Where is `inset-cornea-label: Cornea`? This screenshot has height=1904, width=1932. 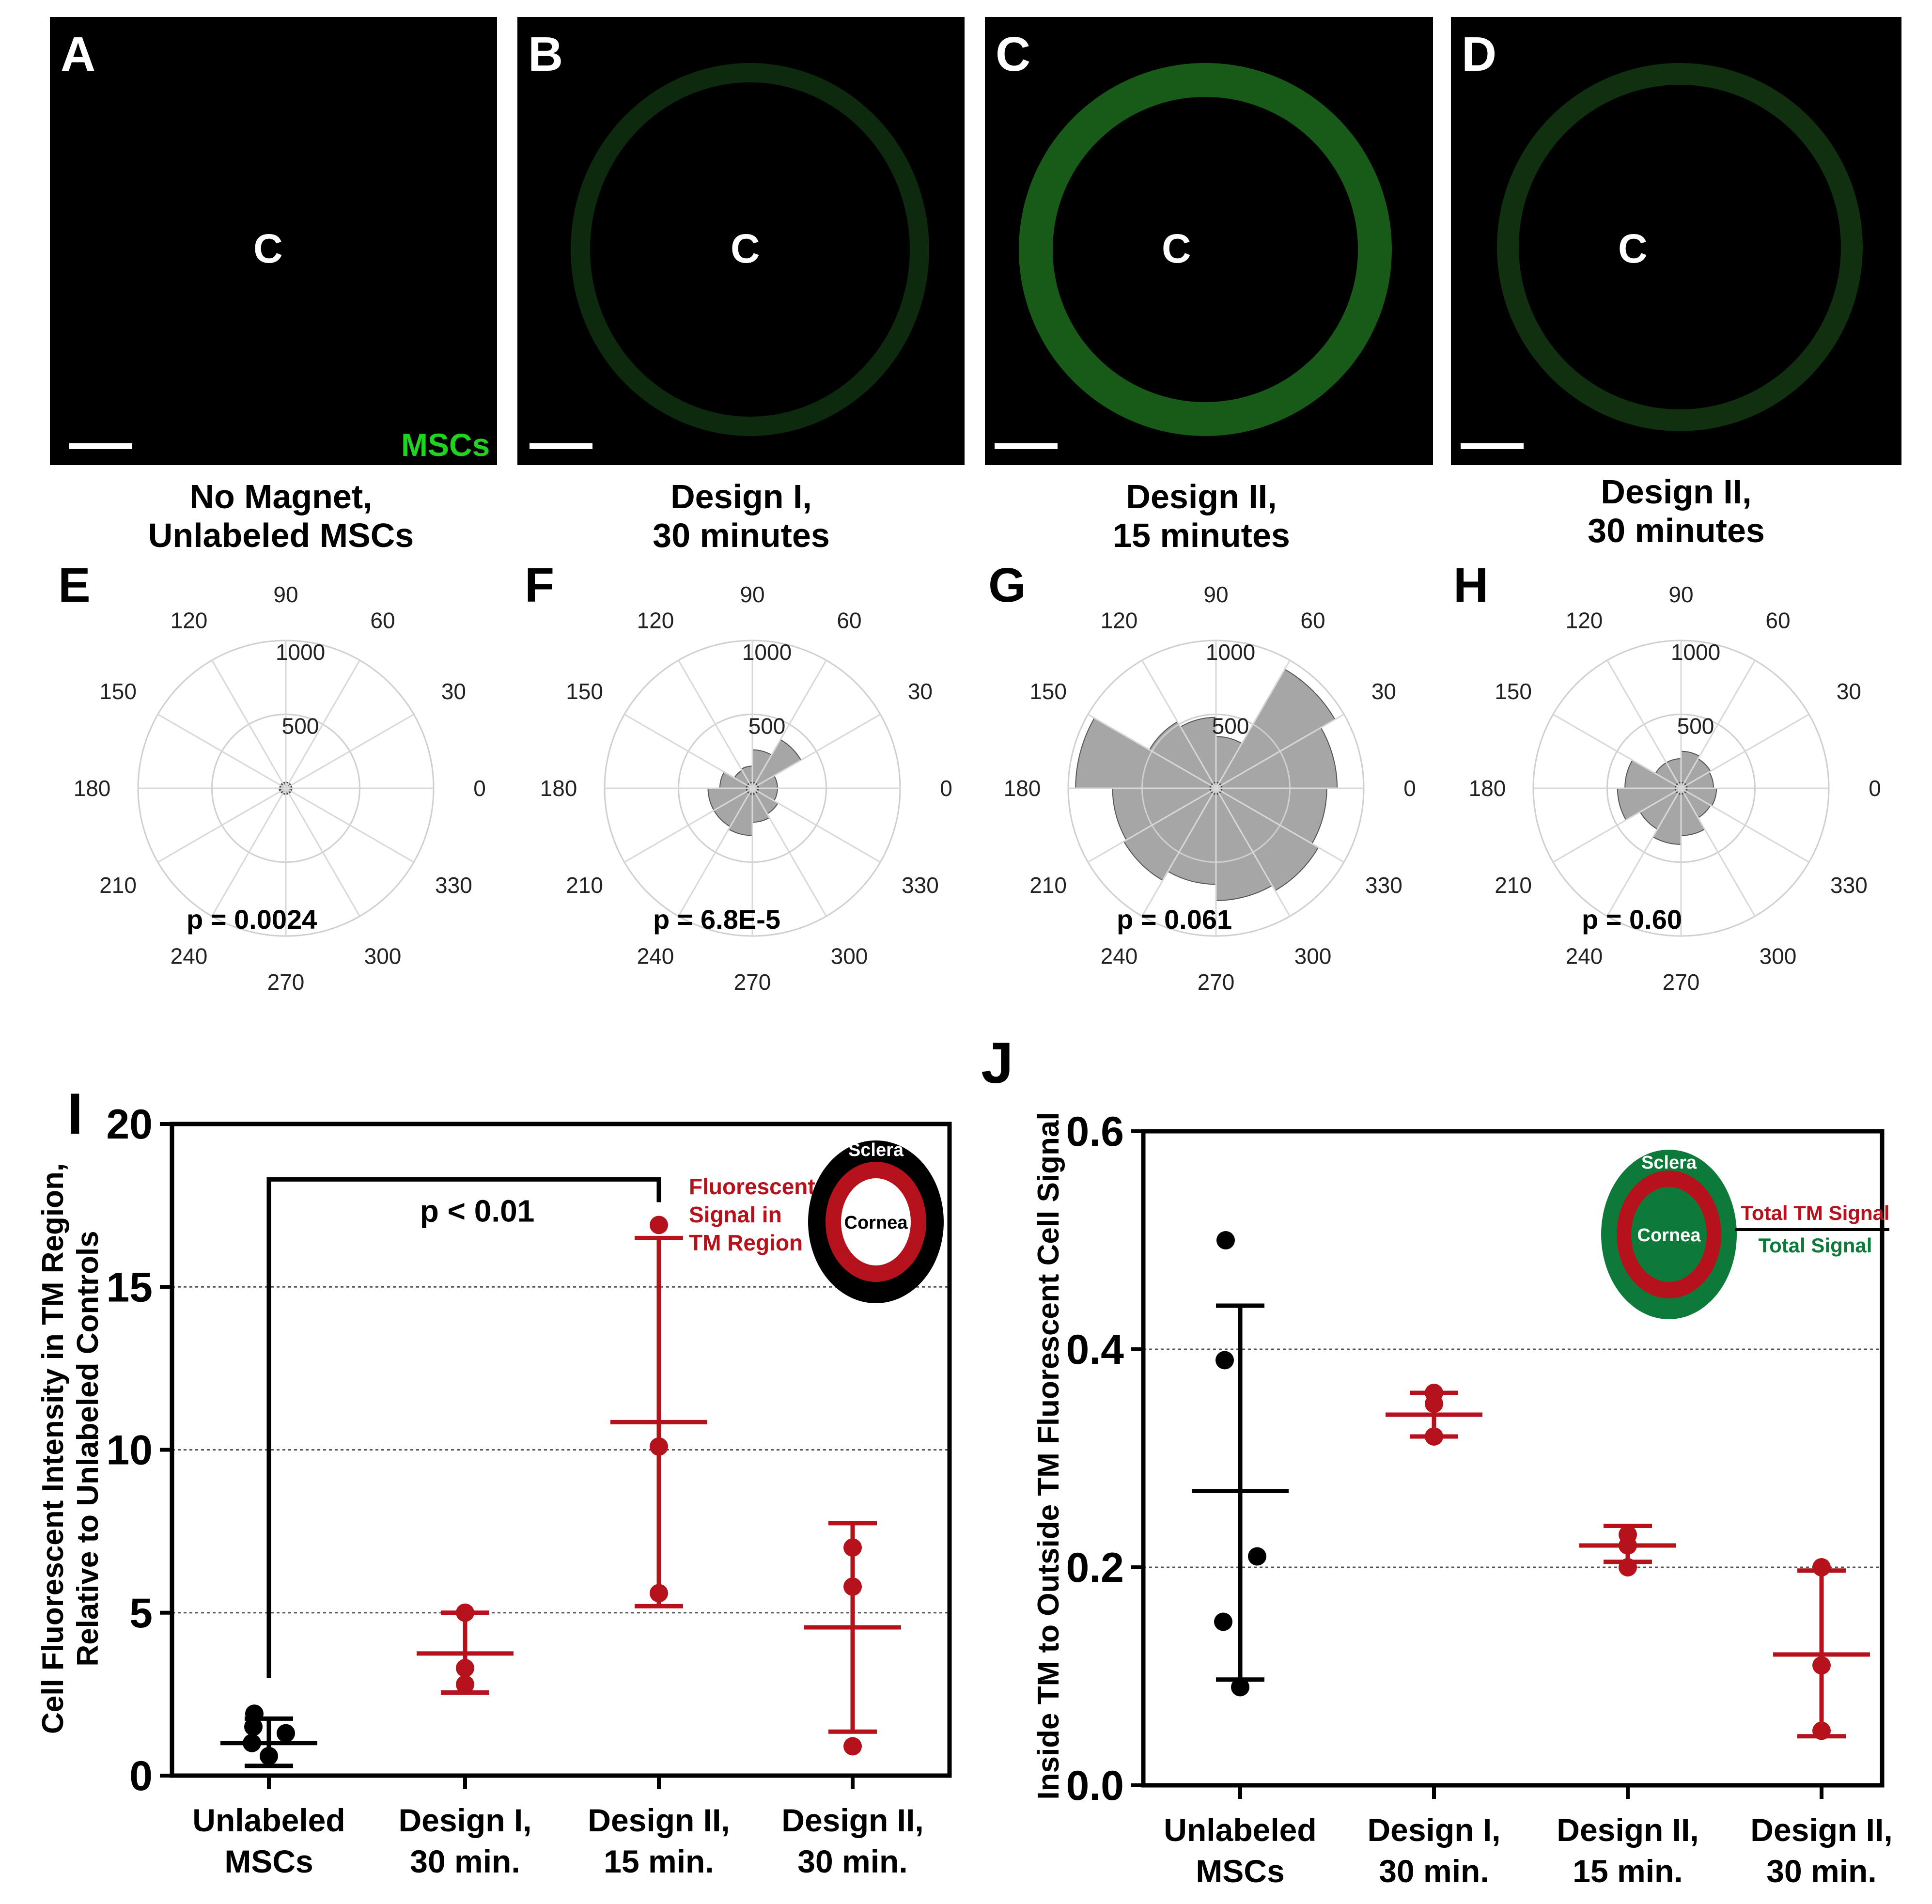 inset-cornea-label: Cornea is located at coordinates (1669, 1235).